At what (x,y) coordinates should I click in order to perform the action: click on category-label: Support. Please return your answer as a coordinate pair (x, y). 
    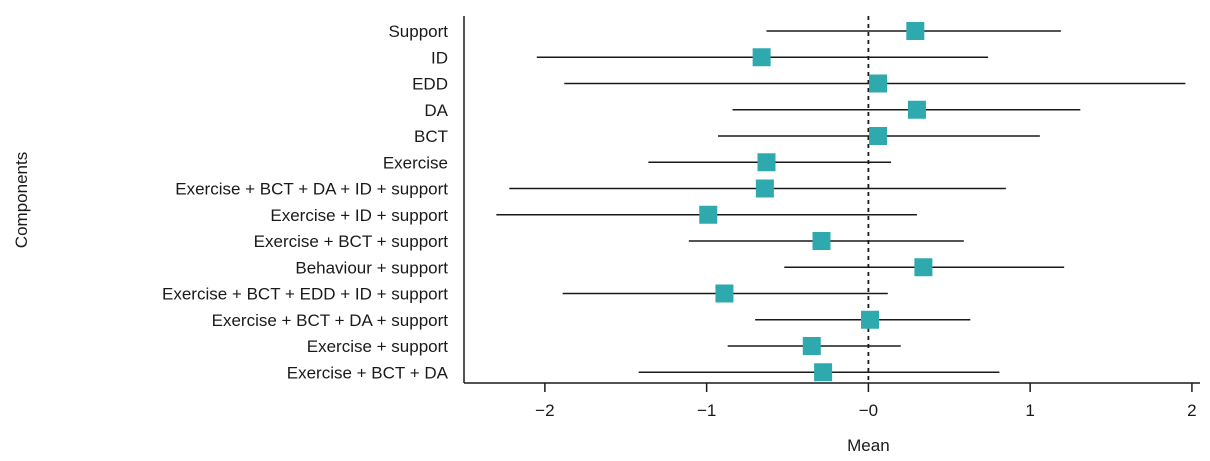
    Looking at the image, I should click on (418, 31).